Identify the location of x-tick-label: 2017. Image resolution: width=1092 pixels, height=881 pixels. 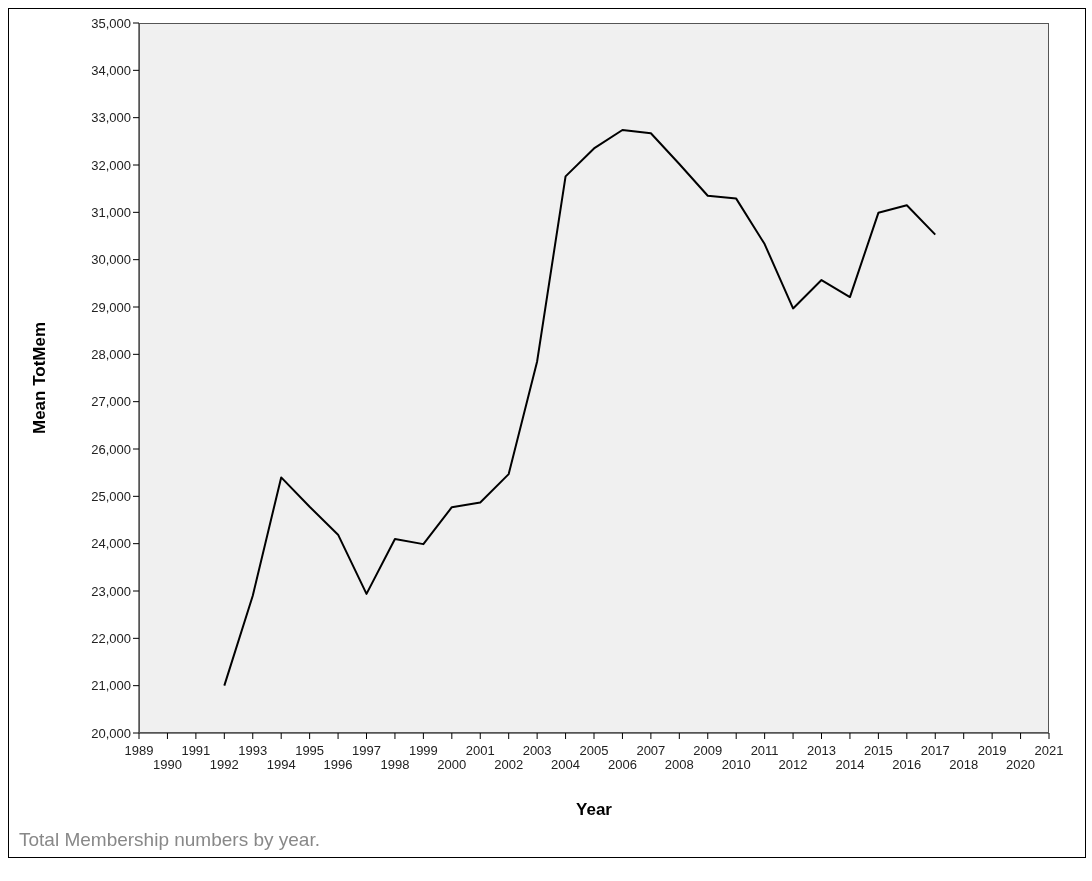
(935, 750).